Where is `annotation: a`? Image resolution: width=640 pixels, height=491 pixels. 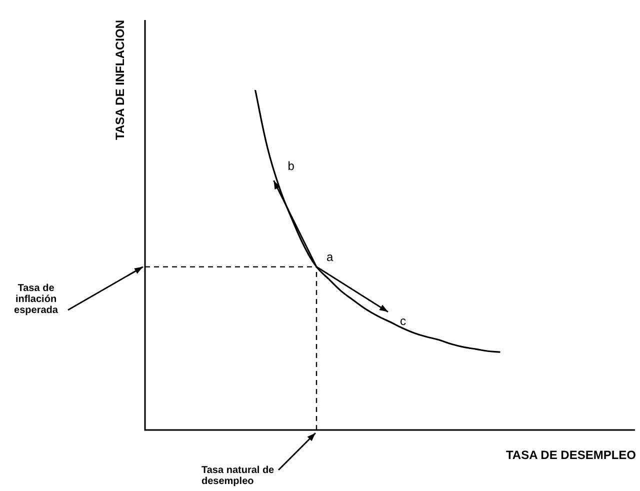 annotation: a is located at coordinates (330, 257).